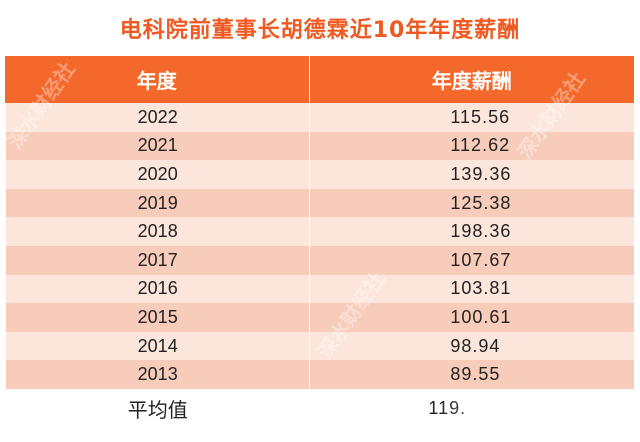 The height and width of the screenshot is (442, 640). I want to click on table-row: 2022 115.56, so click(319, 117).